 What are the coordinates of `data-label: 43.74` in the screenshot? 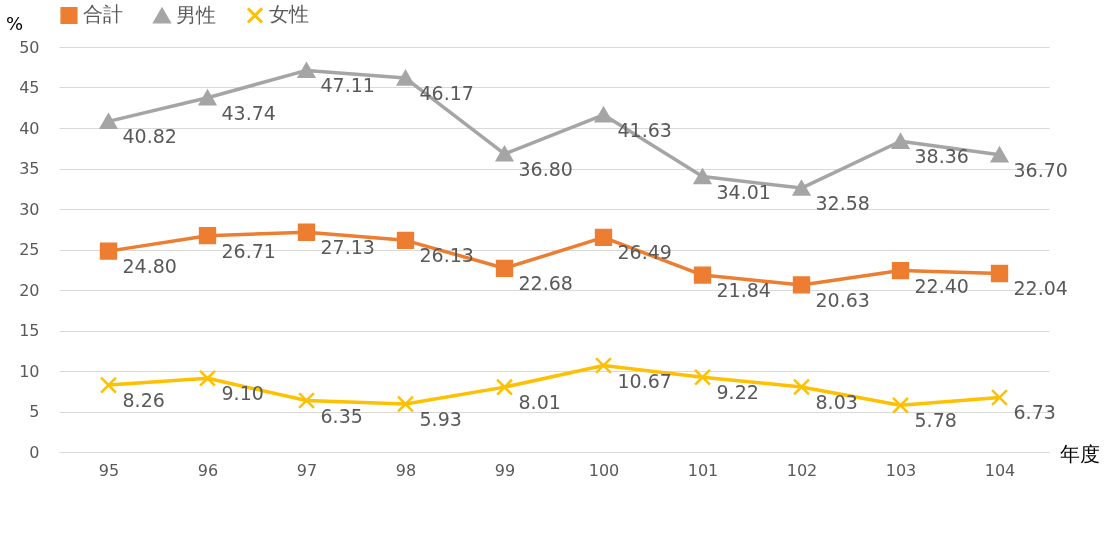 It's located at (248, 112).